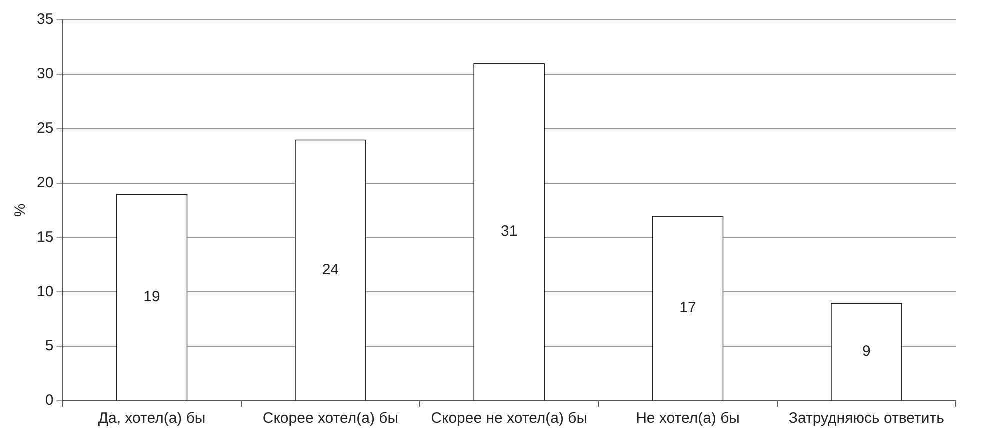 The height and width of the screenshot is (439, 984). Describe the element at coordinates (49, 346) in the screenshot. I see `y-tick-label: 5` at that location.